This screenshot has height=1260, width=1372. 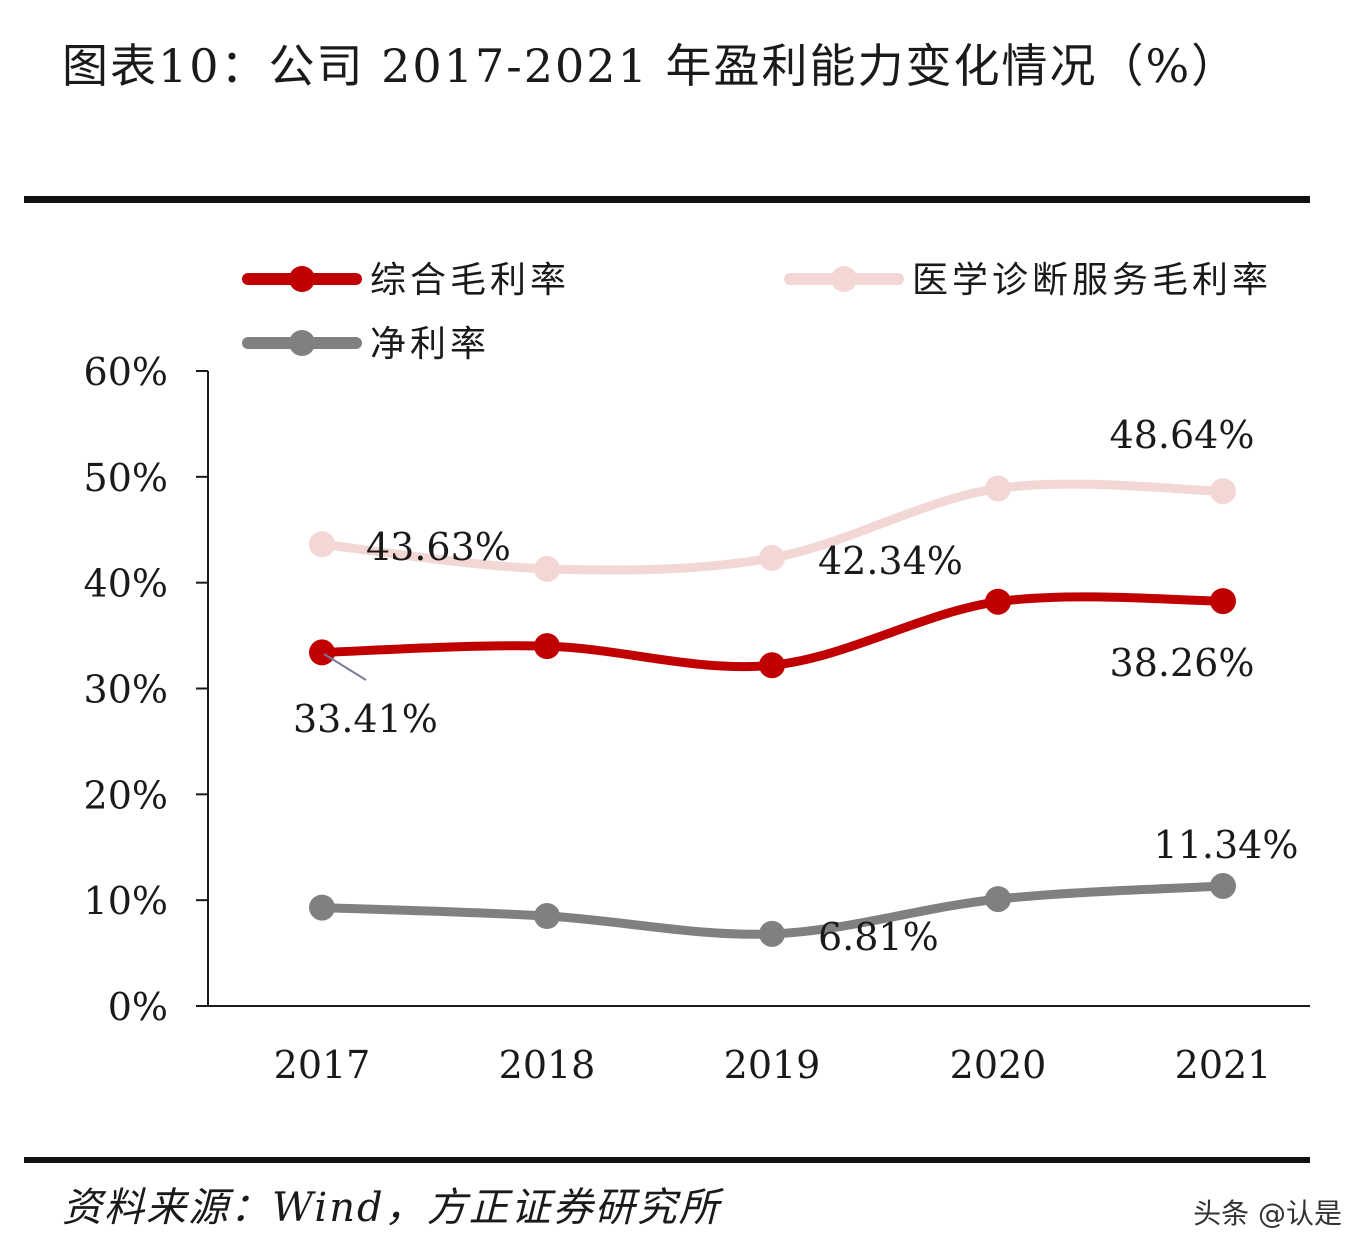 What do you see at coordinates (438, 547) in the screenshot?
I see `data-label: 43.63%` at bounding box center [438, 547].